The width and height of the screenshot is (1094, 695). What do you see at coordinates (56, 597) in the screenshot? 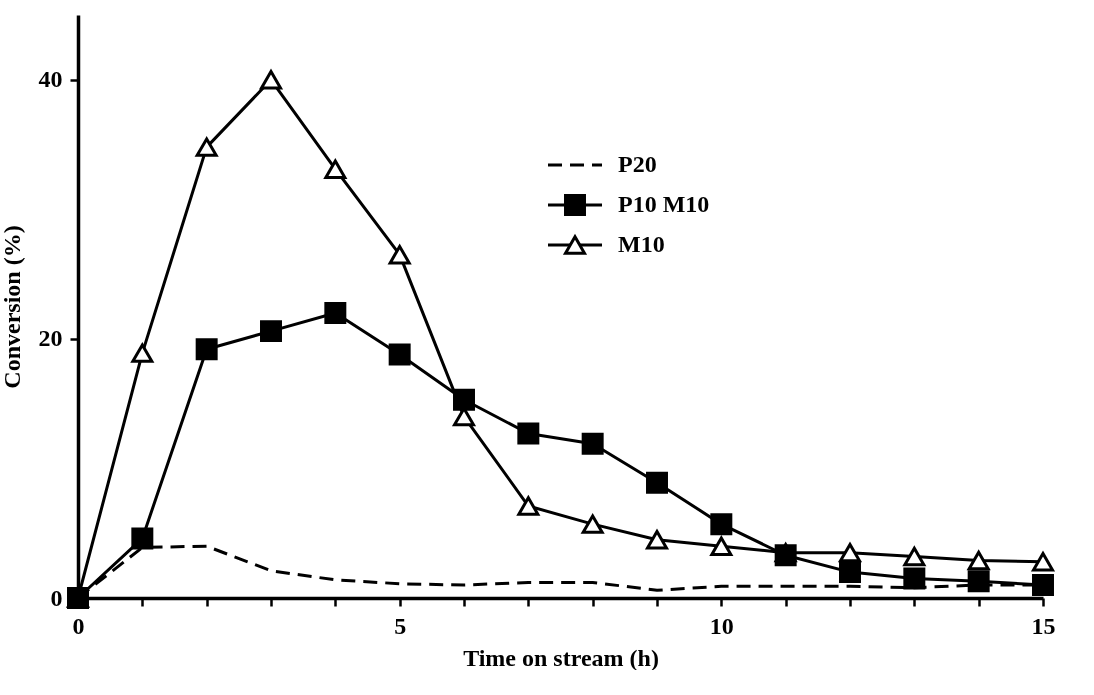
I see `y-tick-label: 0` at bounding box center [56, 597].